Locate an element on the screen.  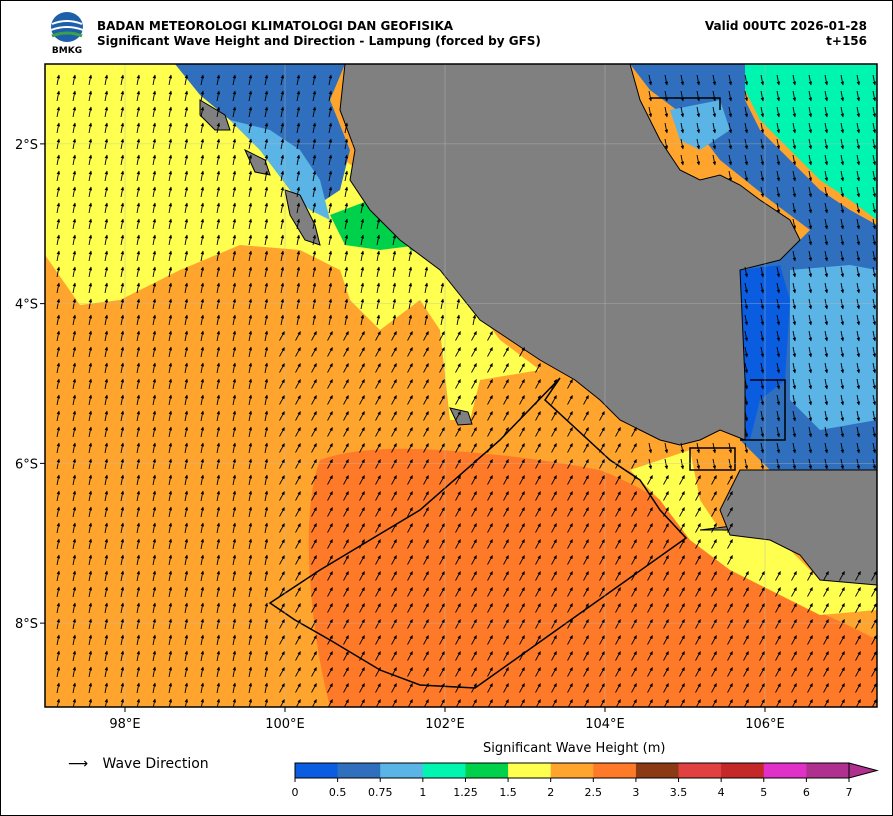
x-tick-label: 104°E is located at coordinates (605, 724).